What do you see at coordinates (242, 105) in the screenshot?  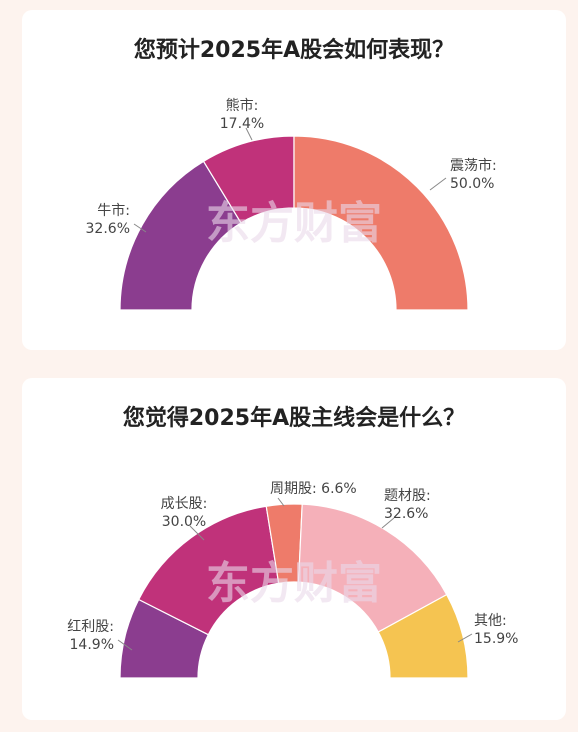 I see `slice-label: 熊市:` at bounding box center [242, 105].